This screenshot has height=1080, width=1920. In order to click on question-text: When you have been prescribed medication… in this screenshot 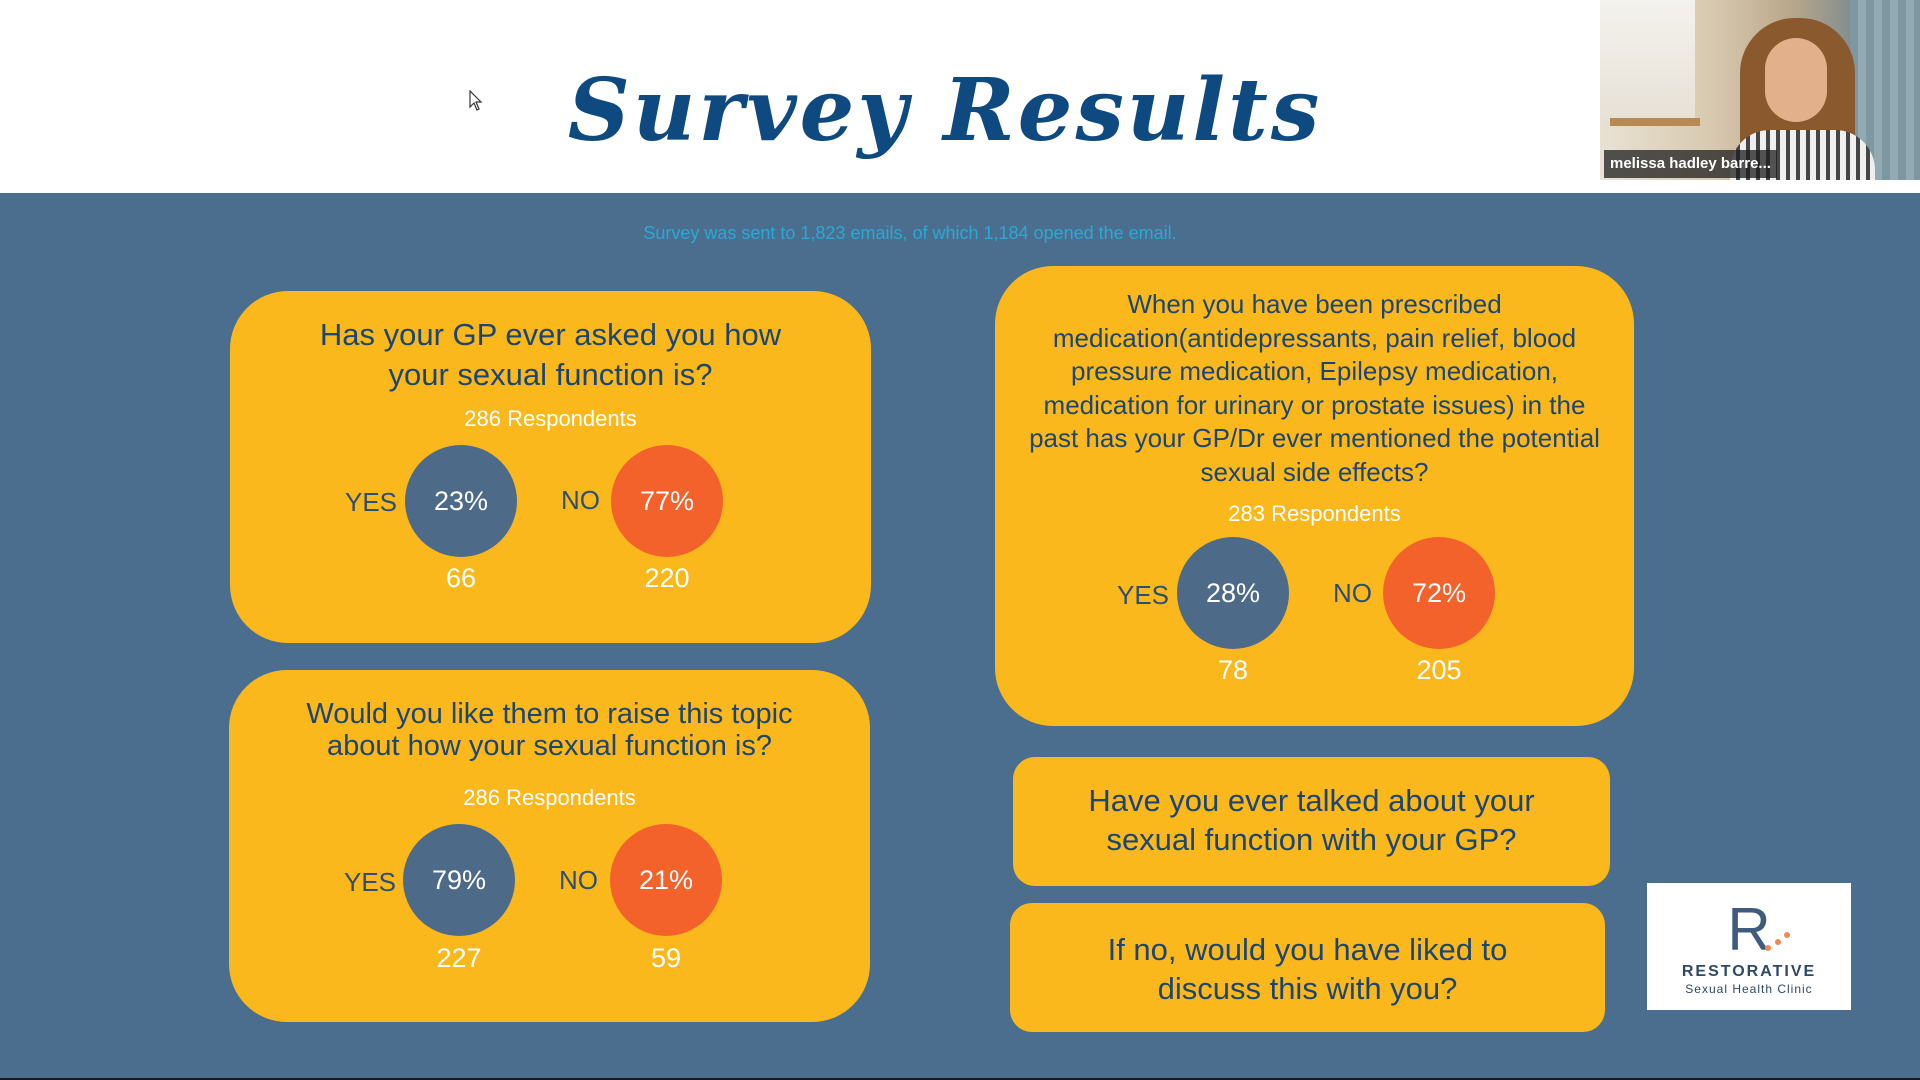, I will do `click(1314, 388)`.